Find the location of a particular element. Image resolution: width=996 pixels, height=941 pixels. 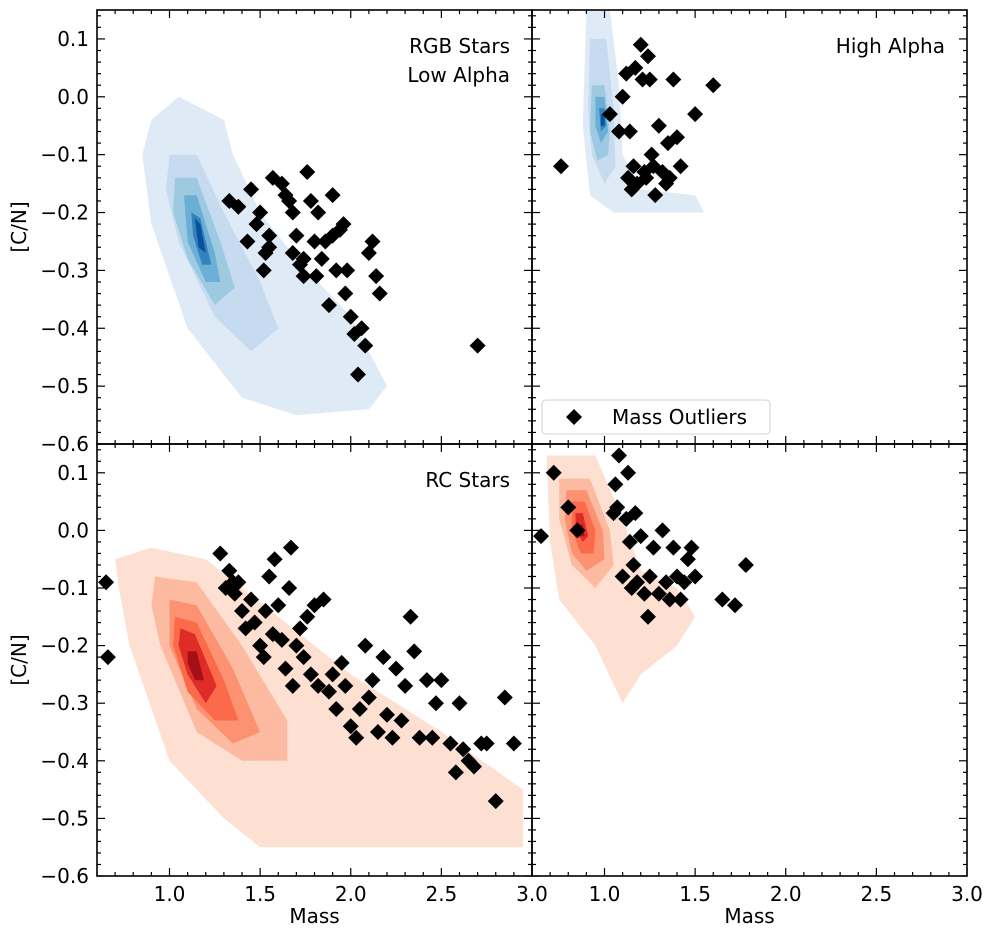

y-tick-label: −0.6 is located at coordinates (64, 876).